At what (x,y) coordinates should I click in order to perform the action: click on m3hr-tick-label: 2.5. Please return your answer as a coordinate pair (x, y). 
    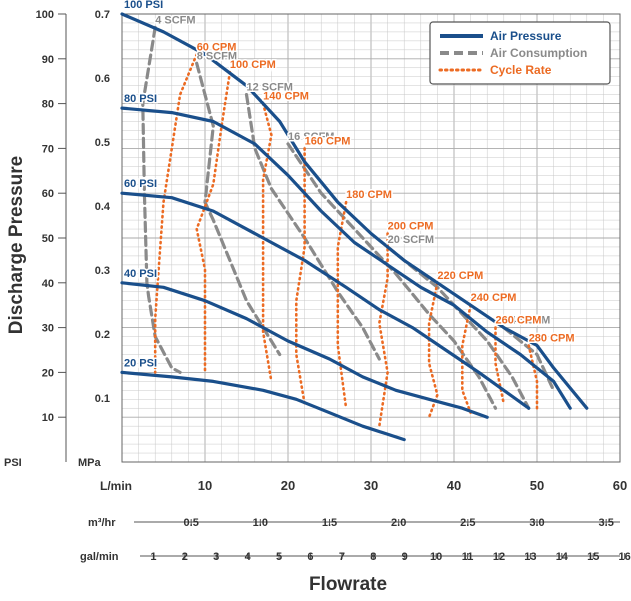
    Looking at the image, I should click on (467, 523).